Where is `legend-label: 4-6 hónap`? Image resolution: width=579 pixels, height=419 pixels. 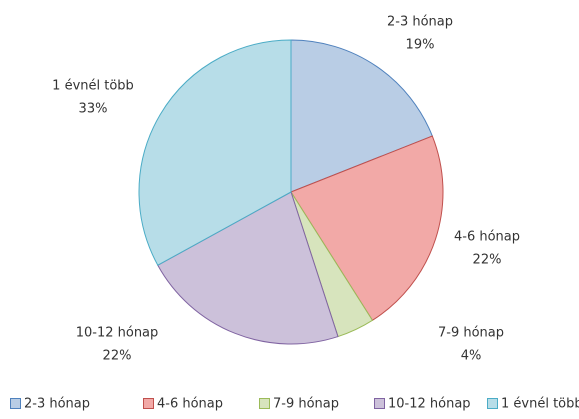
legend-label: 4-6 hónap is located at coordinates (190, 404).